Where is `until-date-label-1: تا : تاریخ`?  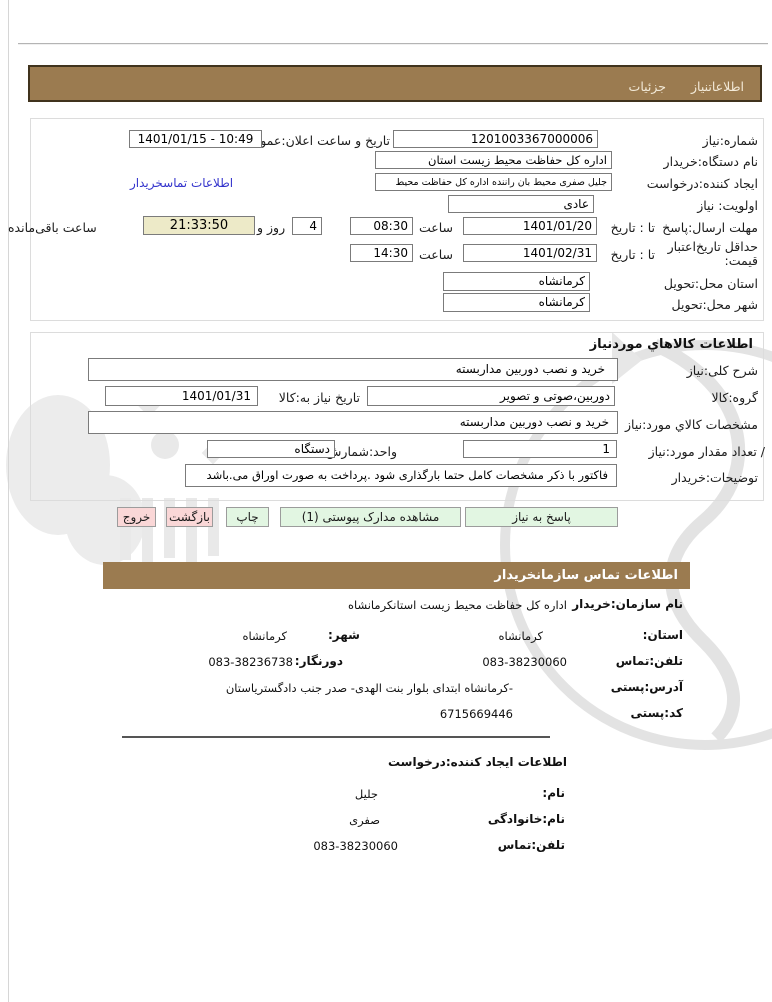 until-date-label-1: تا : تاریخ is located at coordinates (632, 227).